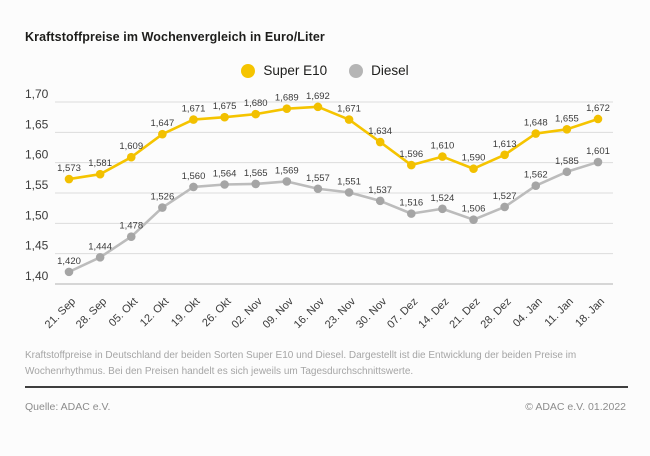  I want to click on diesel-value-label: 1,527, so click(505, 196).